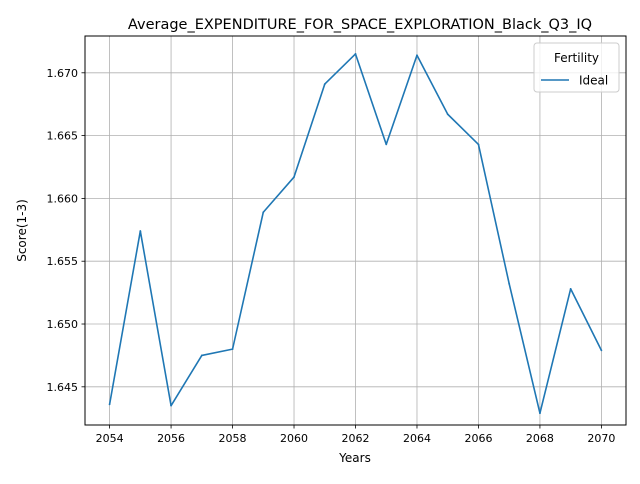 Image resolution: width=640 pixels, height=484 pixels. Describe the element at coordinates (593, 81) in the screenshot. I see `legend-label-ideal: Ideal` at that location.